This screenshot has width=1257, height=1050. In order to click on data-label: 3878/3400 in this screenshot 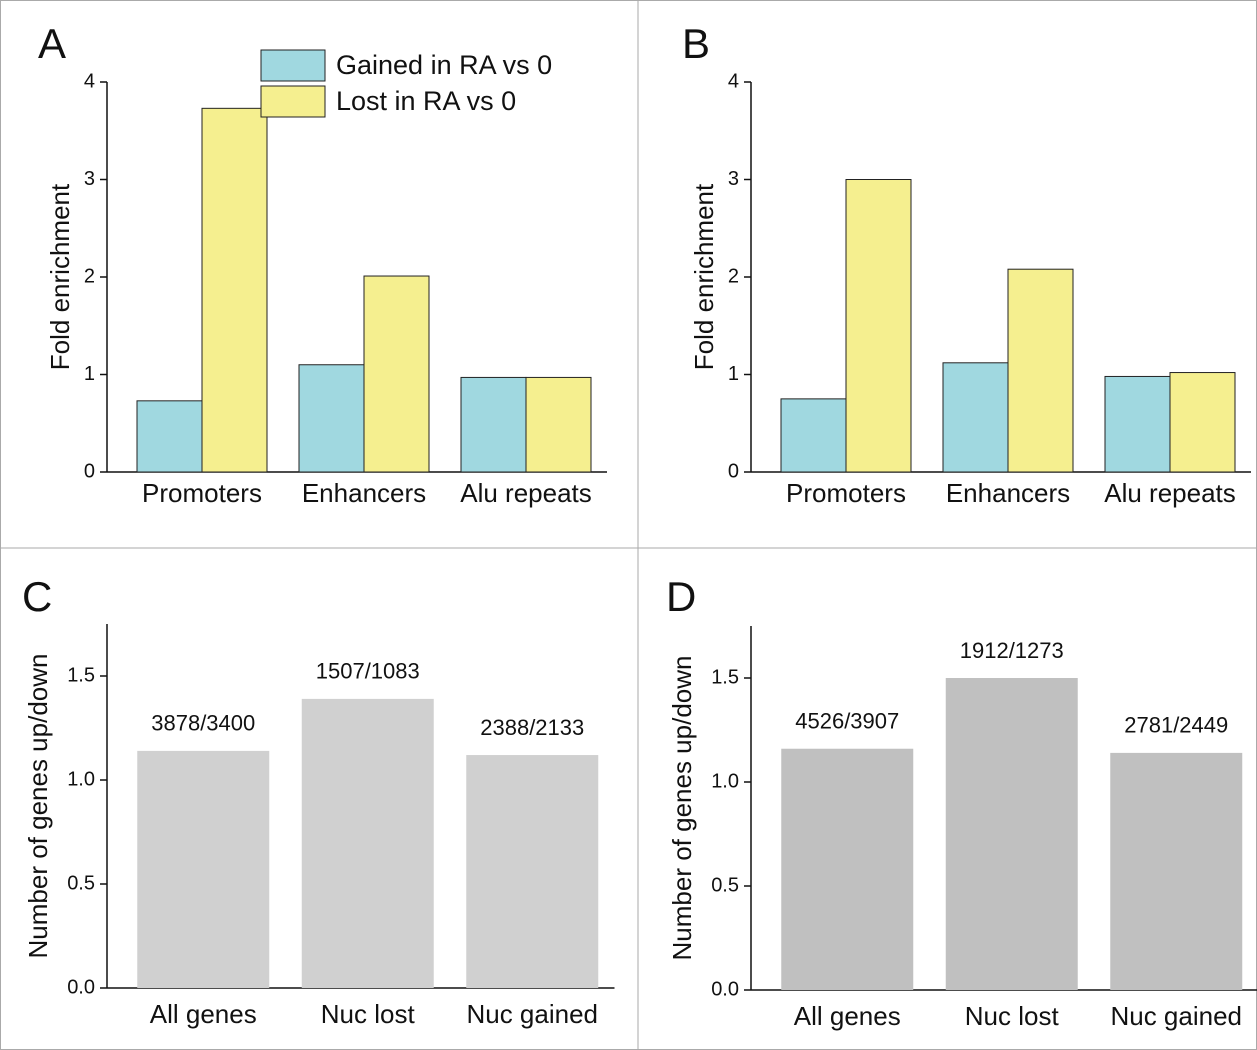, I will do `click(203, 723)`.